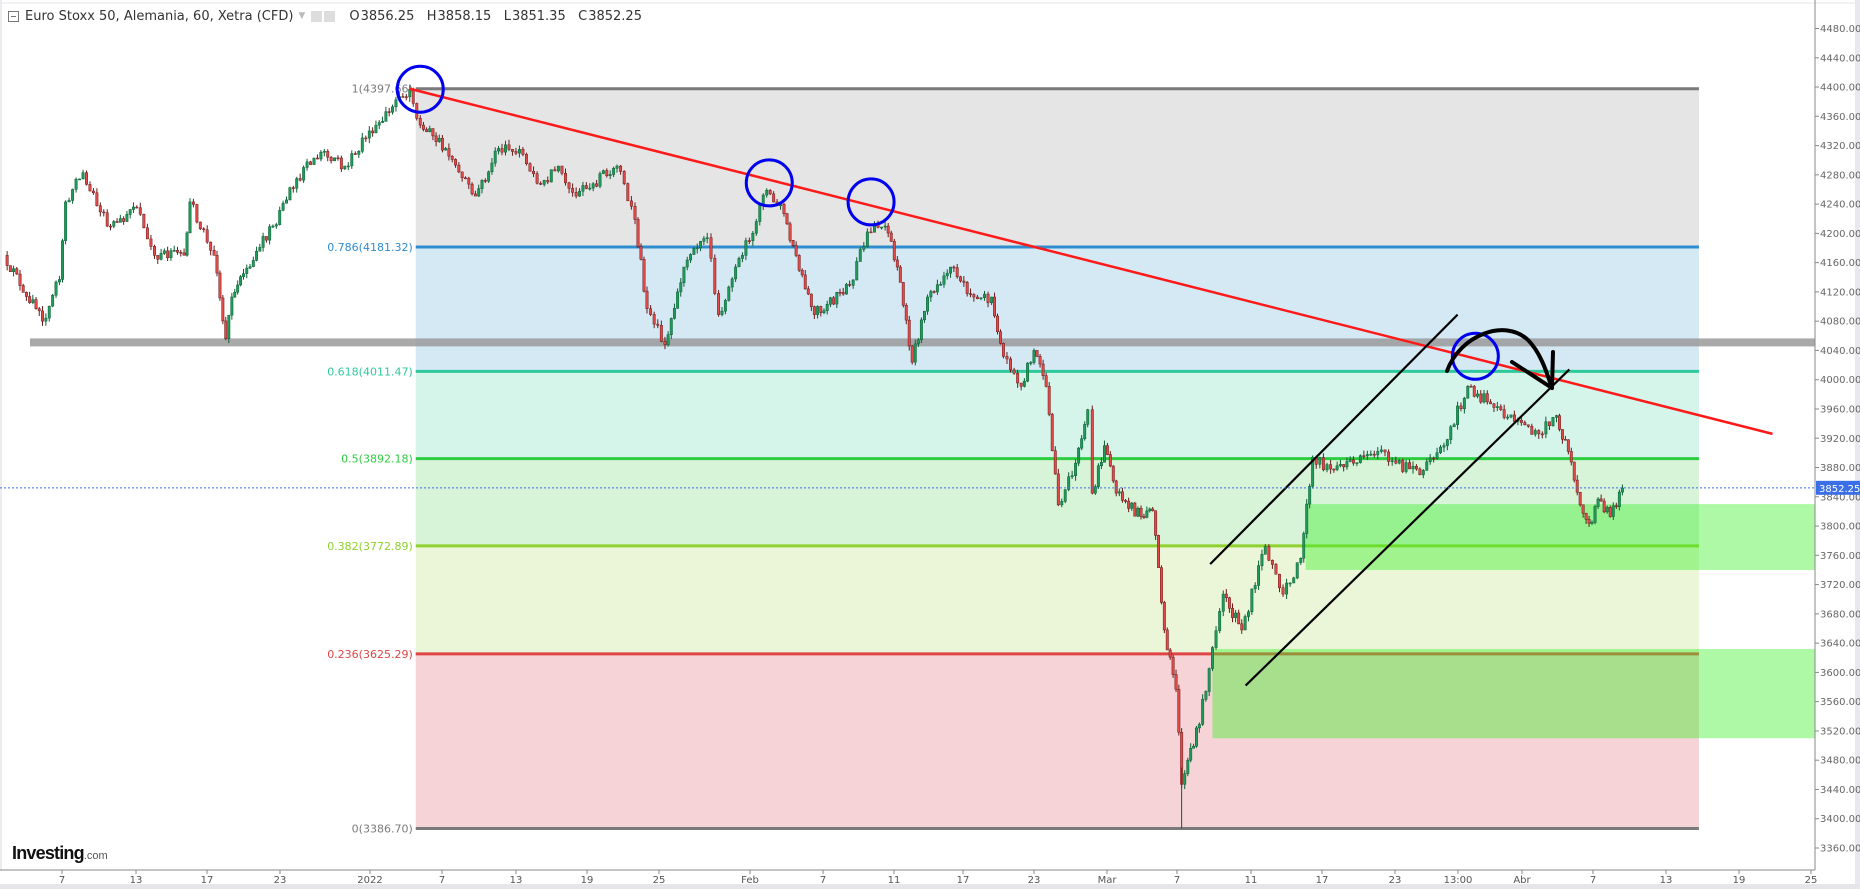 The width and height of the screenshot is (1860, 889). What do you see at coordinates (382, 828) in the screenshot?
I see `fib-label: 0(3386.70)` at bounding box center [382, 828].